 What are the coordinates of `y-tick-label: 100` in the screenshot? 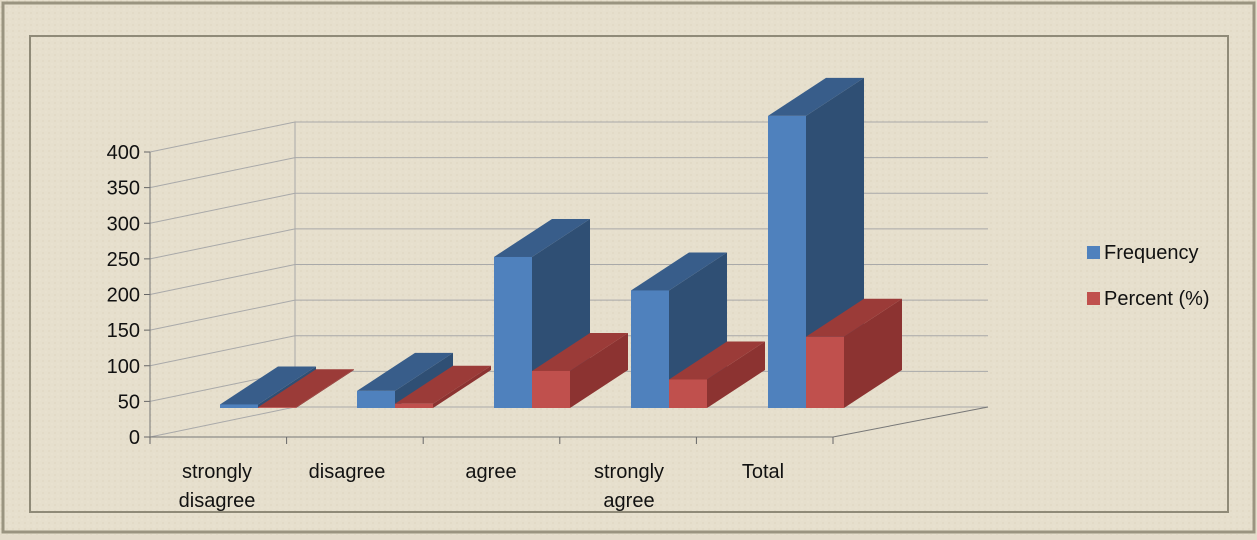 It's located at (123, 367).